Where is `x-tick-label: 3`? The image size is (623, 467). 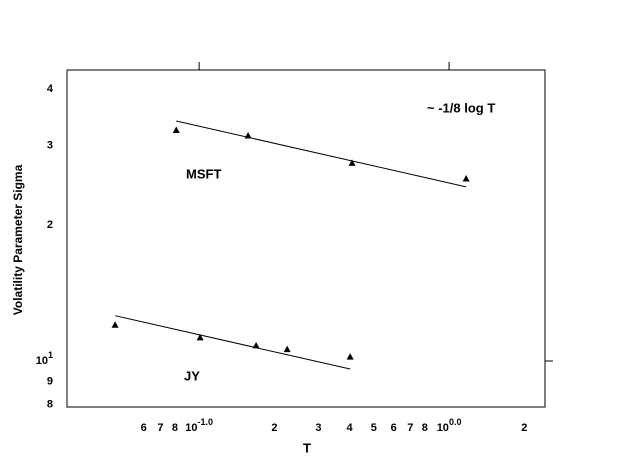
x-tick-label: 3 is located at coordinates (318, 428).